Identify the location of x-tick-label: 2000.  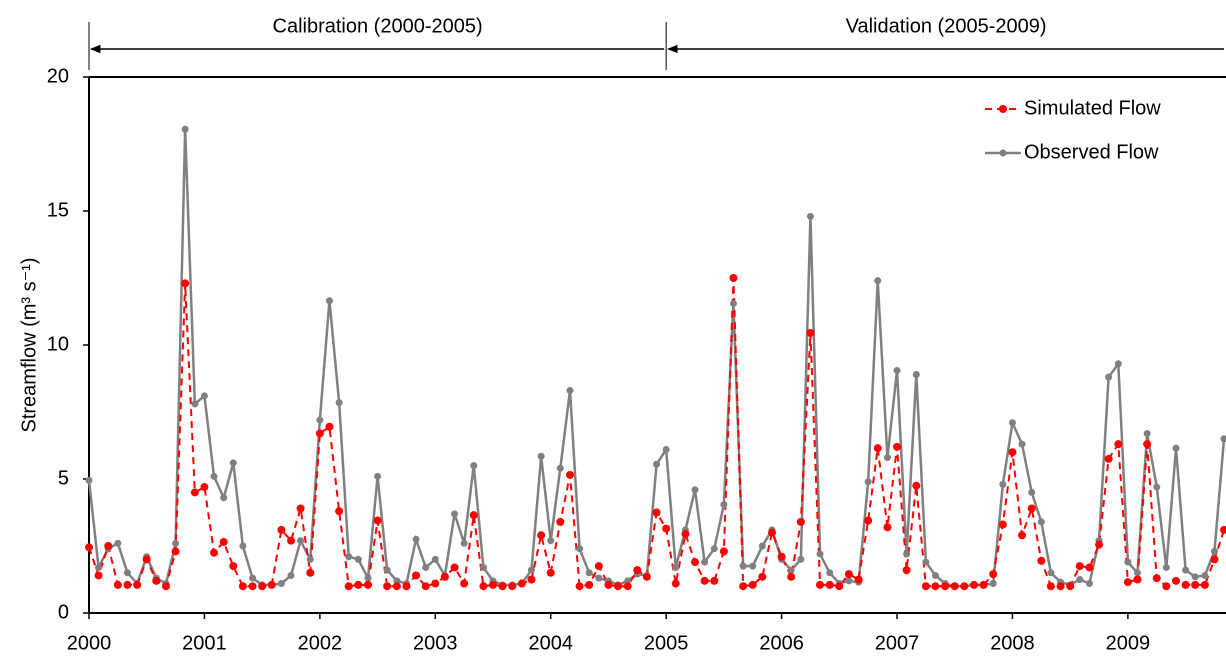
(89, 643).